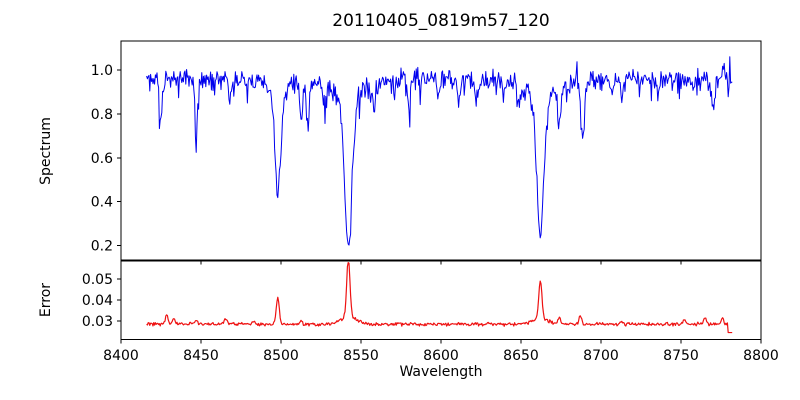  Describe the element at coordinates (102, 115) in the screenshot. I see `spectrum-y-tick-label: 0.8` at that location.